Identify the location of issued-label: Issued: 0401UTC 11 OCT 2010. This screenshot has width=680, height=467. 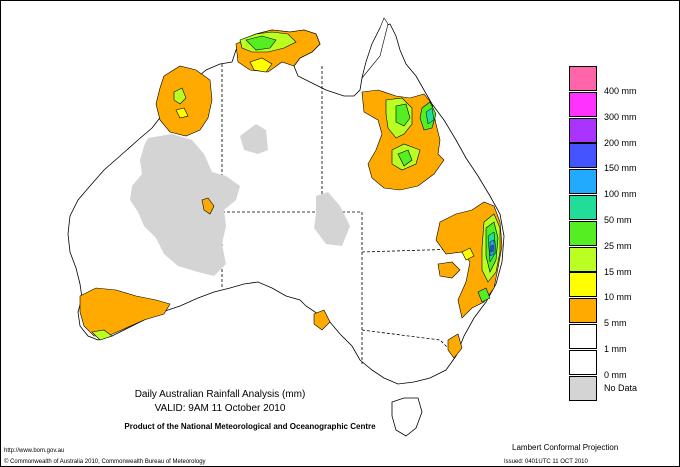
(546, 462).